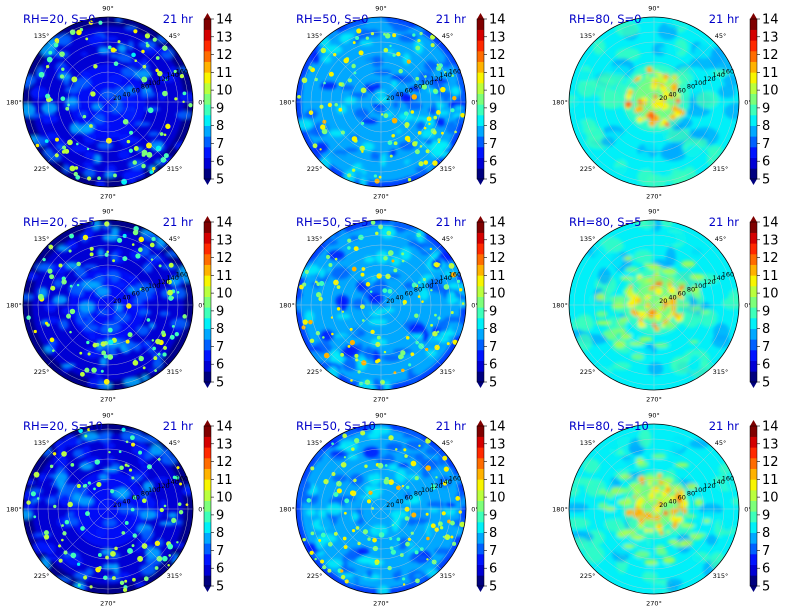 The height and width of the screenshot is (612, 785). Describe the element at coordinates (224, 55) in the screenshot. I see `colorbar-tick-label: 12` at that location.